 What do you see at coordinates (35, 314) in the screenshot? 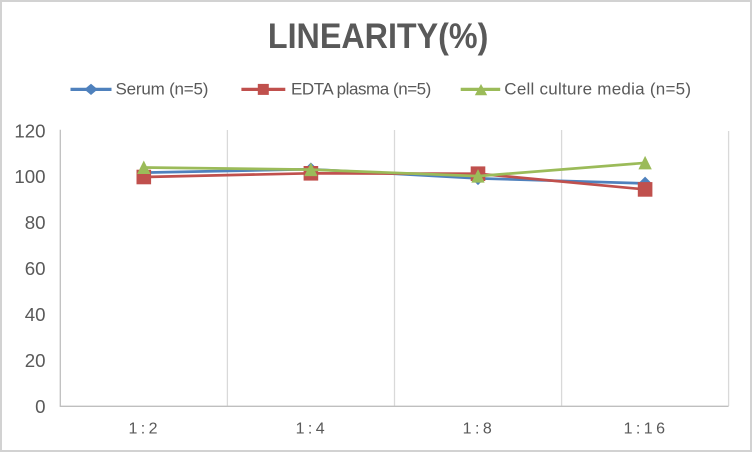
I see `svg-text: 40` at bounding box center [35, 314].